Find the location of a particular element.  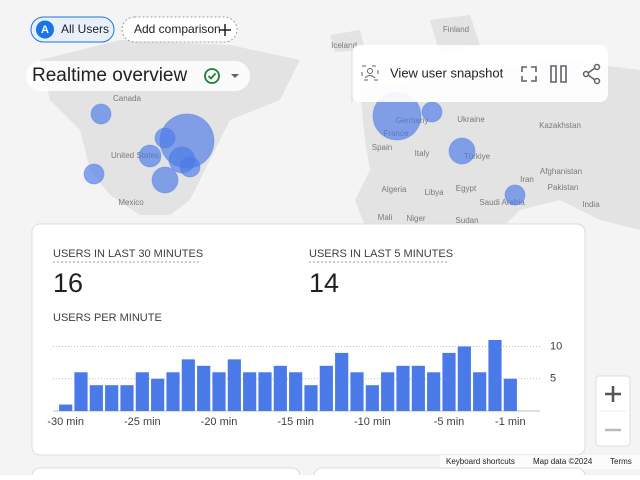

x-tick-label: -25 min is located at coordinates (142, 422).